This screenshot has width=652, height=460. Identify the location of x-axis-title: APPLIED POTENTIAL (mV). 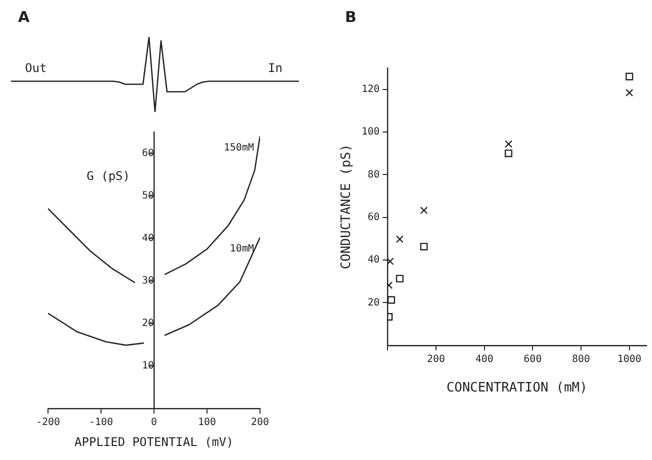
(154, 441).